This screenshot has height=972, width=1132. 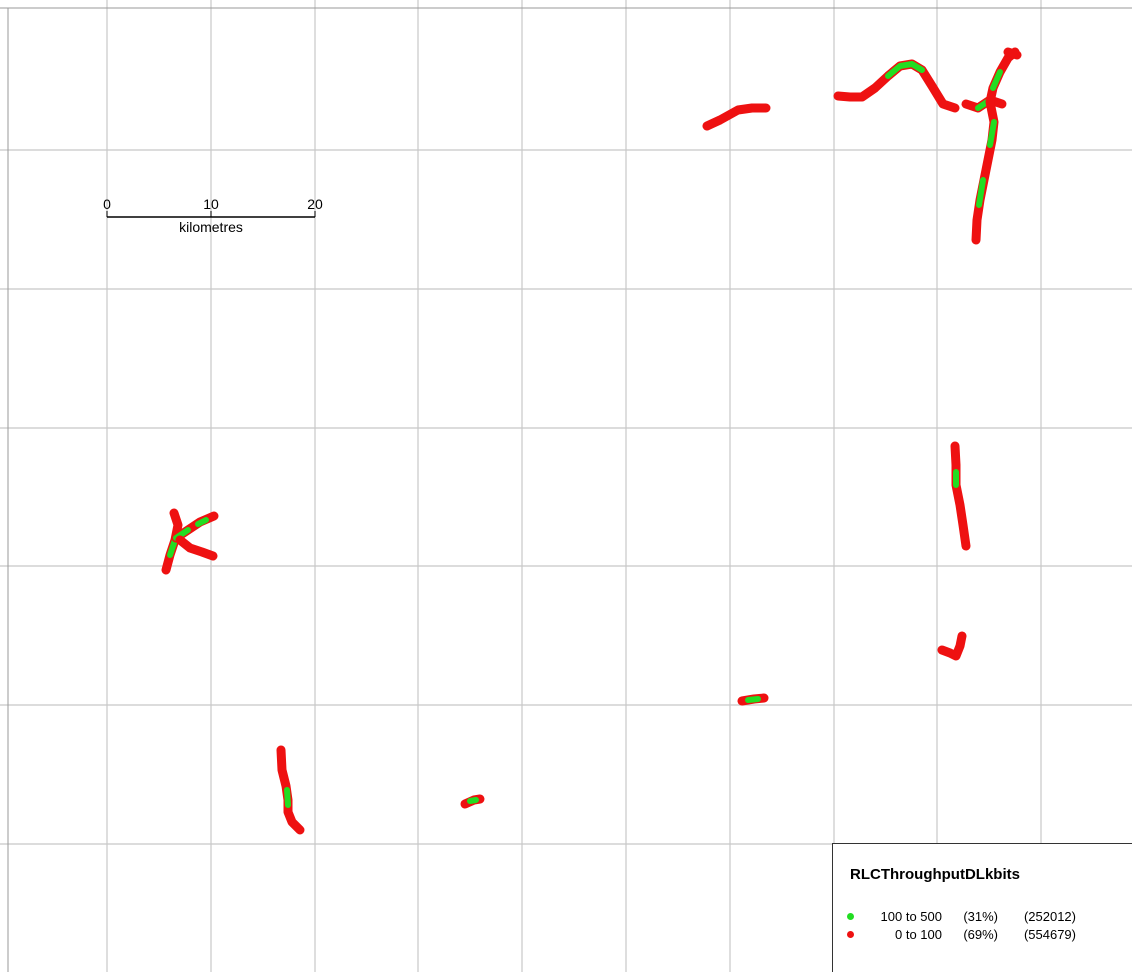 I want to click on track-k-lower-low-throughput, so click(x=196, y=548).